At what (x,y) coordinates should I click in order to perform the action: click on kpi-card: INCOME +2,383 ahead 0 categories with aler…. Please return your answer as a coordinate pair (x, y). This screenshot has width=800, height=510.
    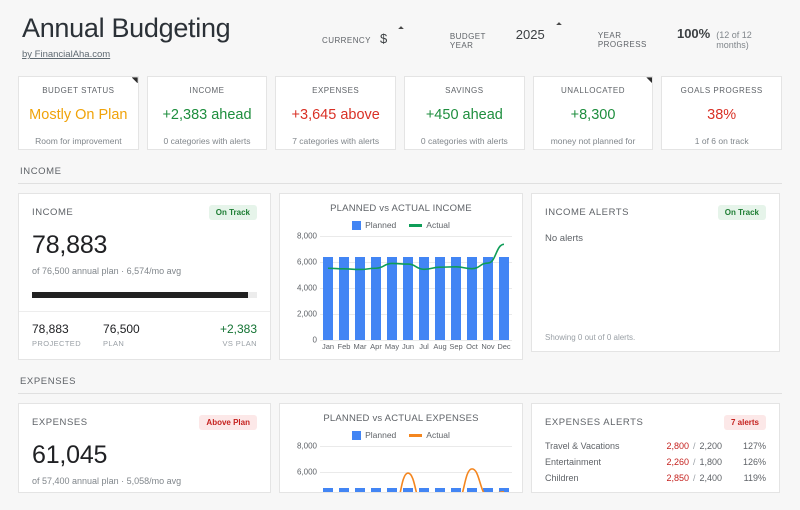
    Looking at the image, I should click on (207, 113).